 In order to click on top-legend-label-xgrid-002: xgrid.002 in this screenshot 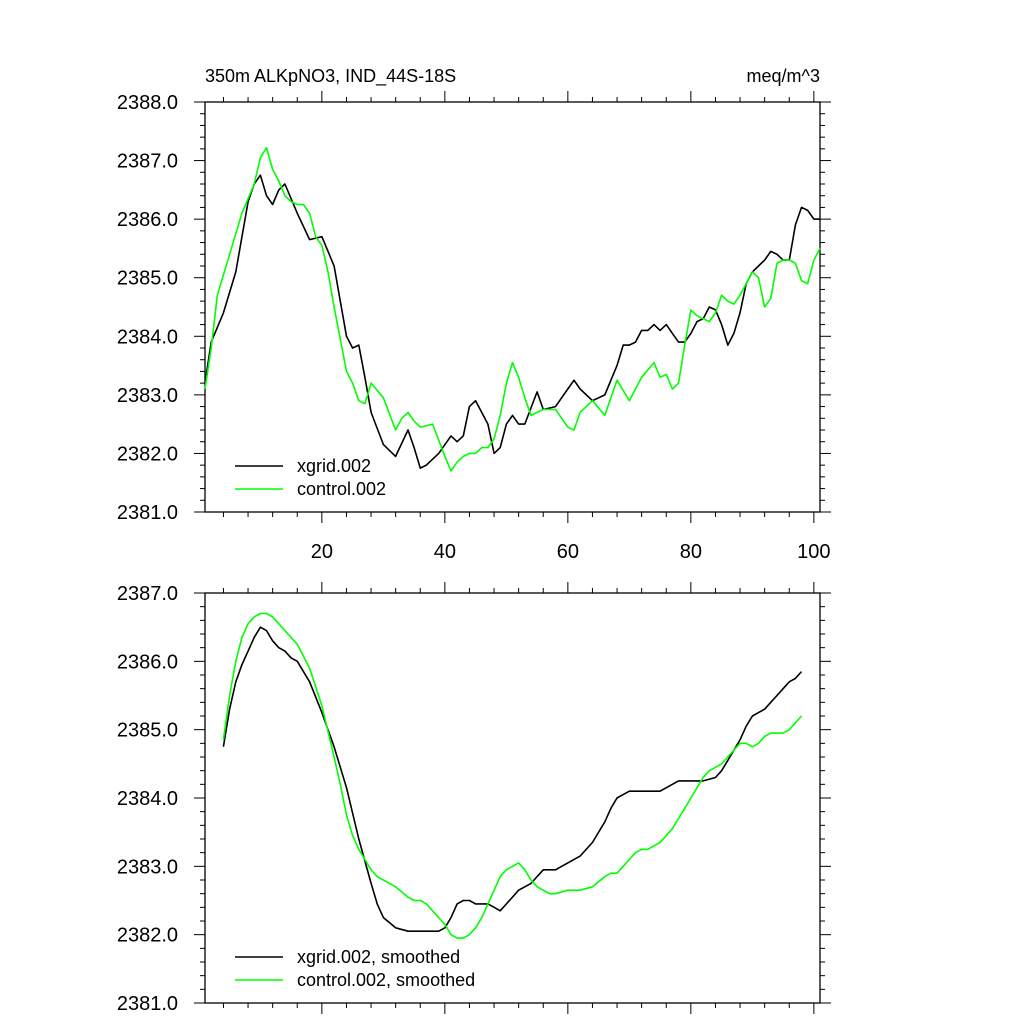, I will do `click(334, 466)`.